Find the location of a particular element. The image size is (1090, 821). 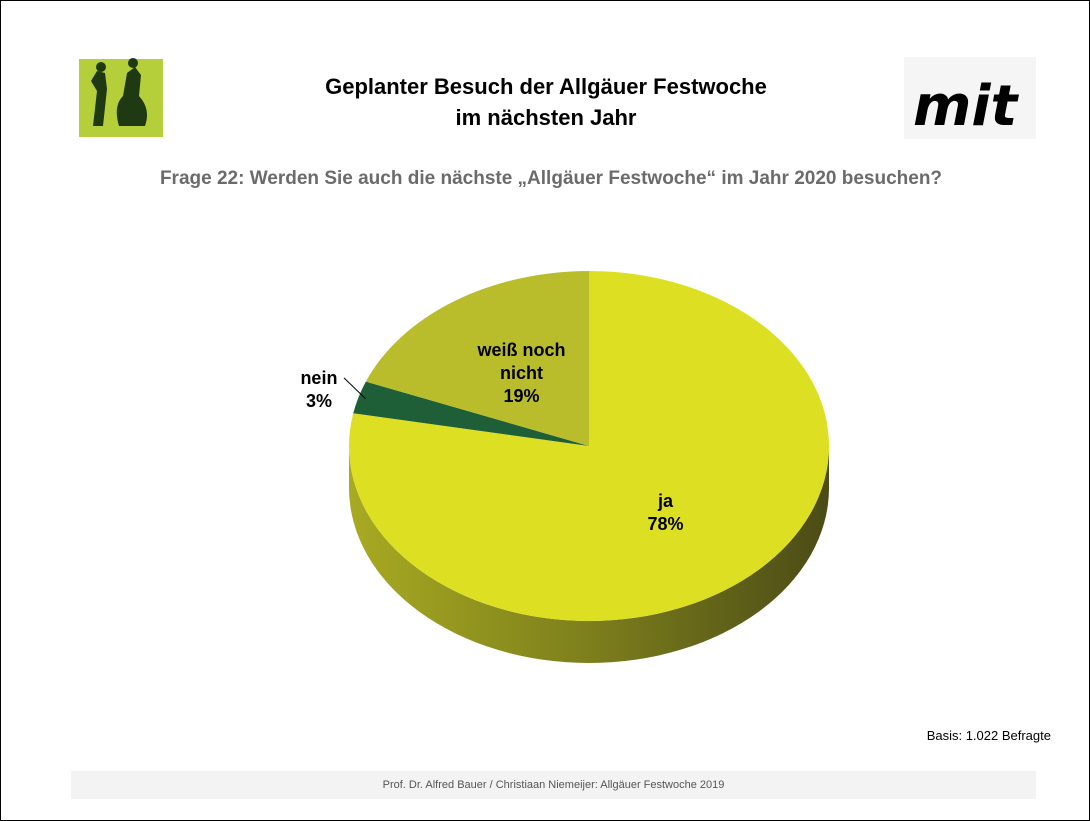

value-label: 3% is located at coordinates (318, 400).